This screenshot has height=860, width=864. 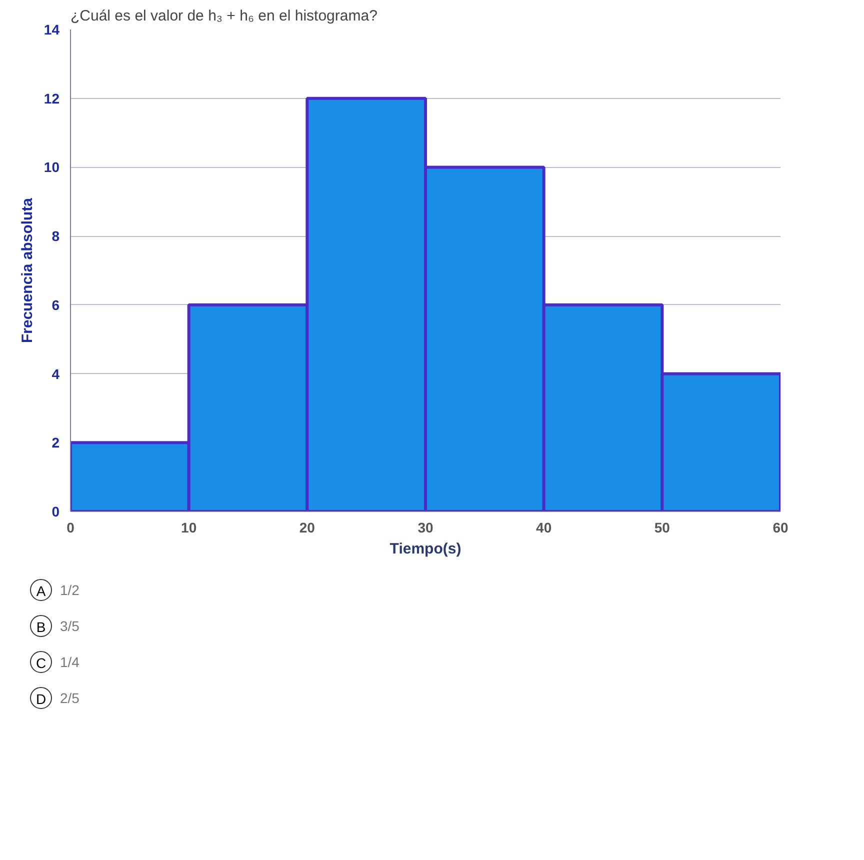 What do you see at coordinates (224, 16) in the screenshot?
I see `chart-title: ¿Cuál es el valor de h₃ + h₆ en el histograma?` at bounding box center [224, 16].